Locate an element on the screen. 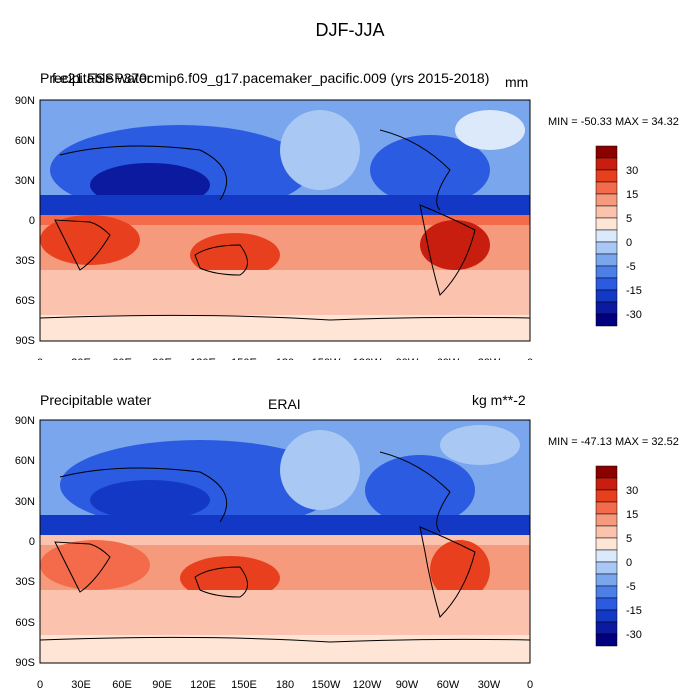  units-label: mm is located at coordinates (517, 82).